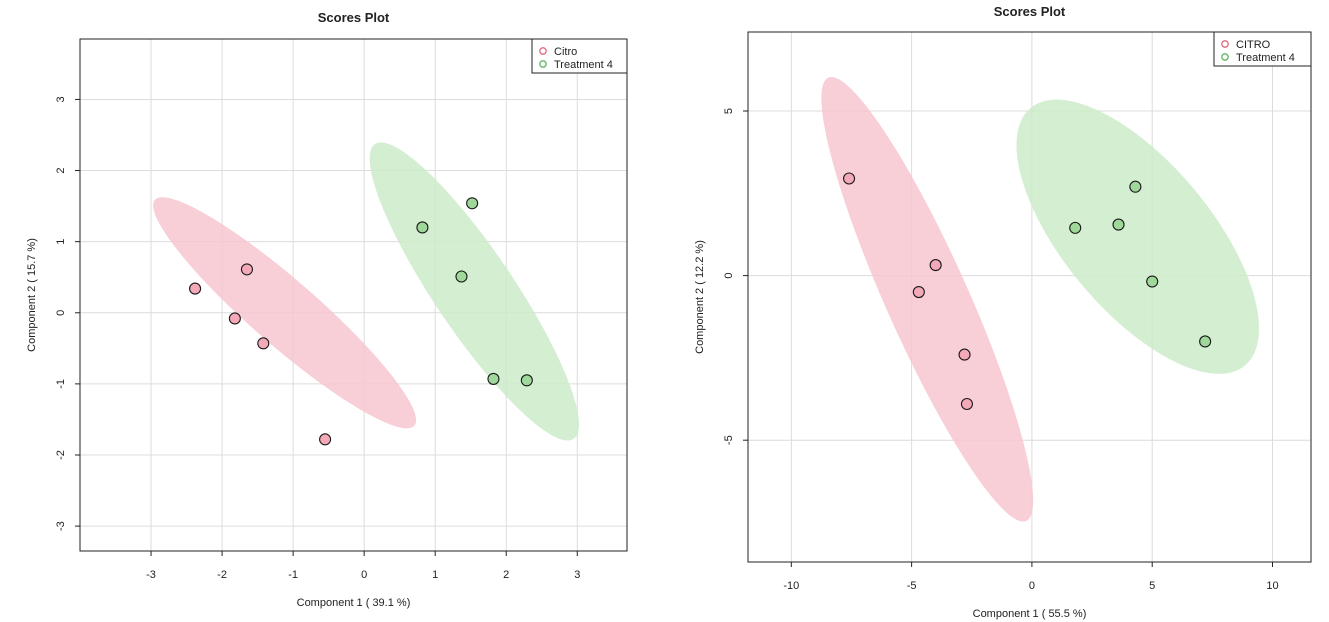 This screenshot has height=622, width=1329. What do you see at coordinates (222, 575) in the screenshot?
I see `x-tick-label: -2` at bounding box center [222, 575].